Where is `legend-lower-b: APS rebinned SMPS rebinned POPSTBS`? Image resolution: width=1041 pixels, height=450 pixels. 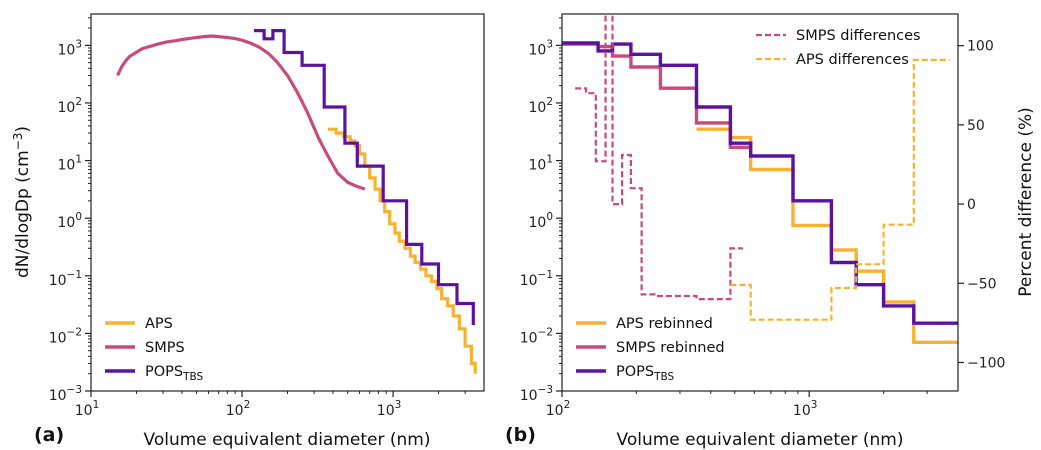 legend-lower-b: APS rebinned SMPS rebinned POPSTBS is located at coordinates (650, 349).